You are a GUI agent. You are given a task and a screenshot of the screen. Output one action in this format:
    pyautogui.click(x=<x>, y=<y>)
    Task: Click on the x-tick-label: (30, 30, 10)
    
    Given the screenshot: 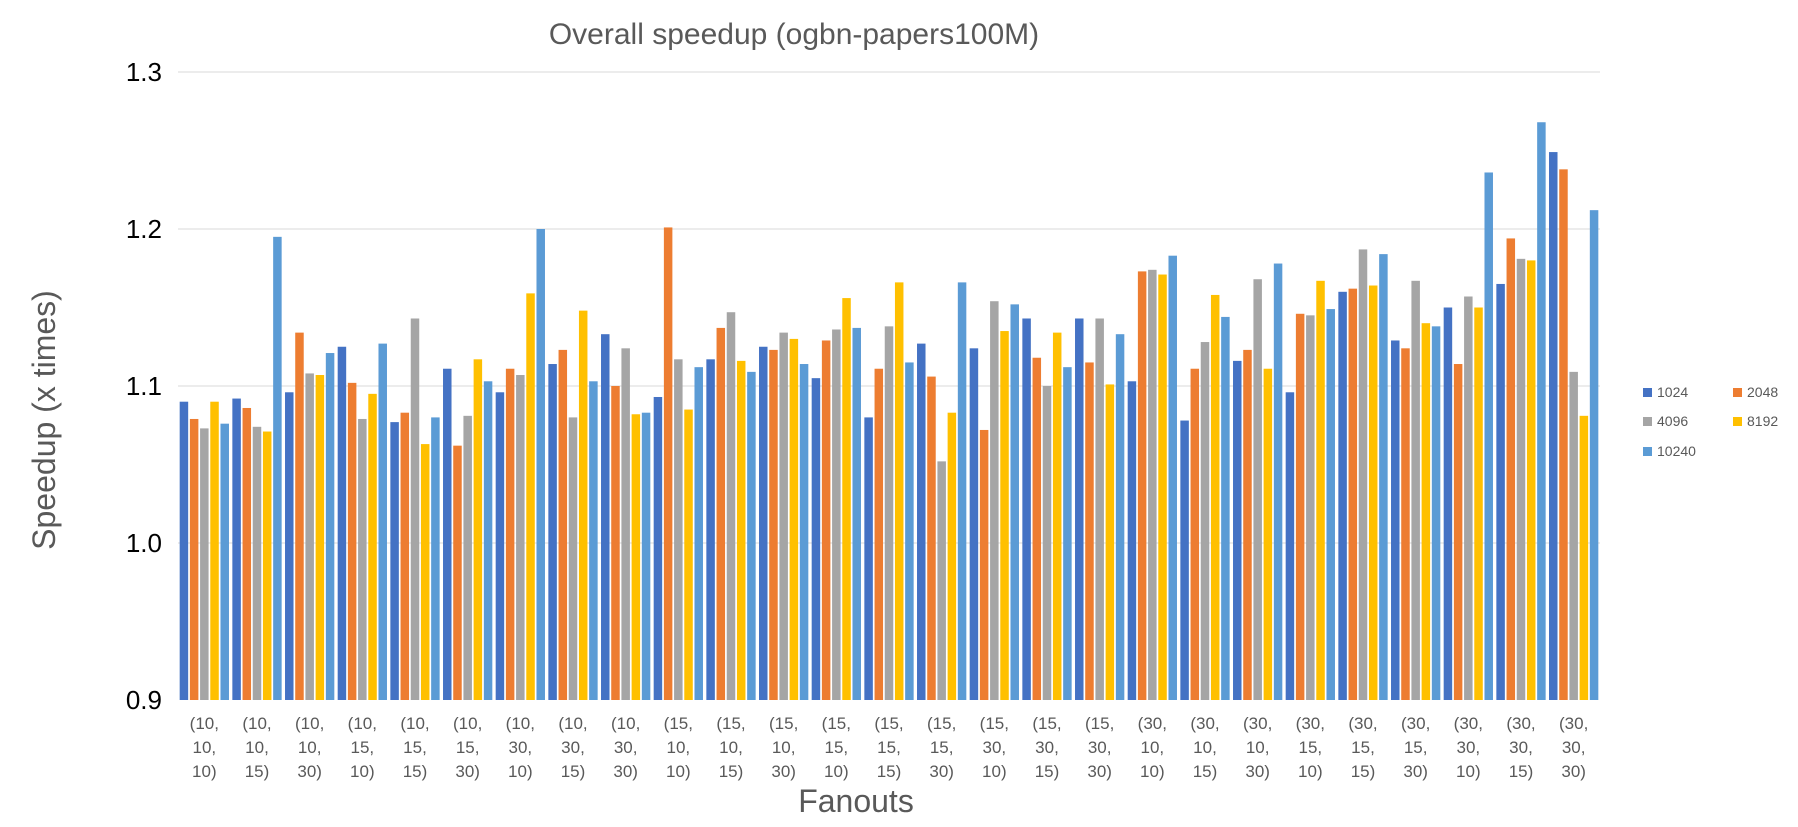 What is the action you would take?
    pyautogui.click(x=1468, y=747)
    